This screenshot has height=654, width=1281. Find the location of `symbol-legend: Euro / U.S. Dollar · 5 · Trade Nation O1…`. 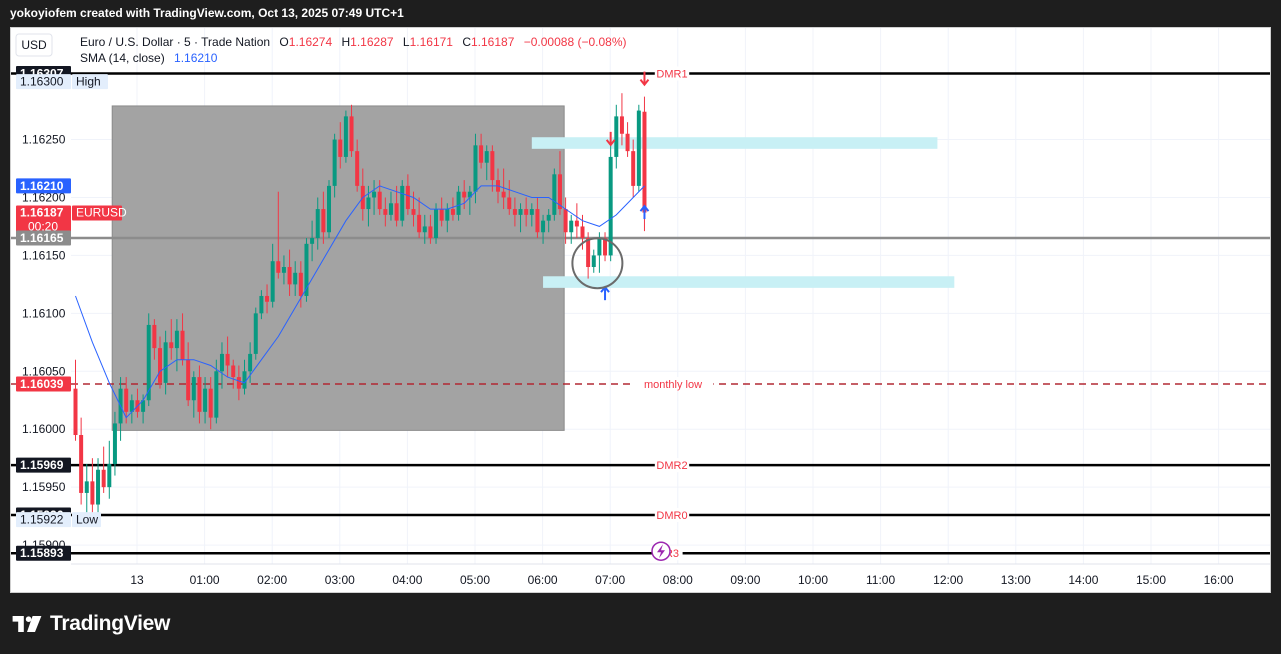

symbol-legend: Euro / U.S. Dollar · 5 · Trade Nation O1… is located at coordinates (353, 42).